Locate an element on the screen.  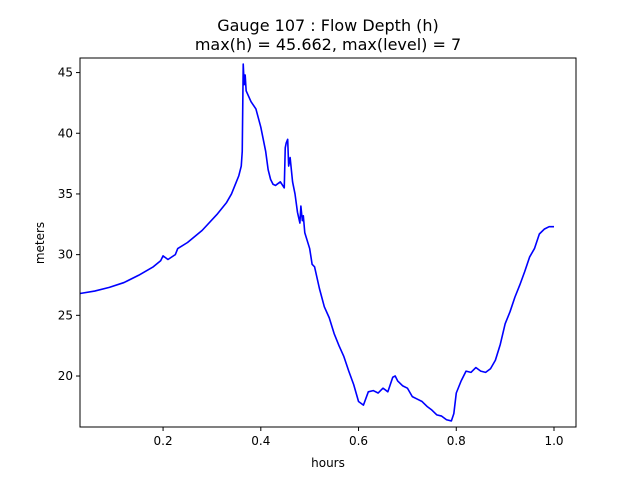
y-tick-label: 25 is located at coordinates (65, 315).